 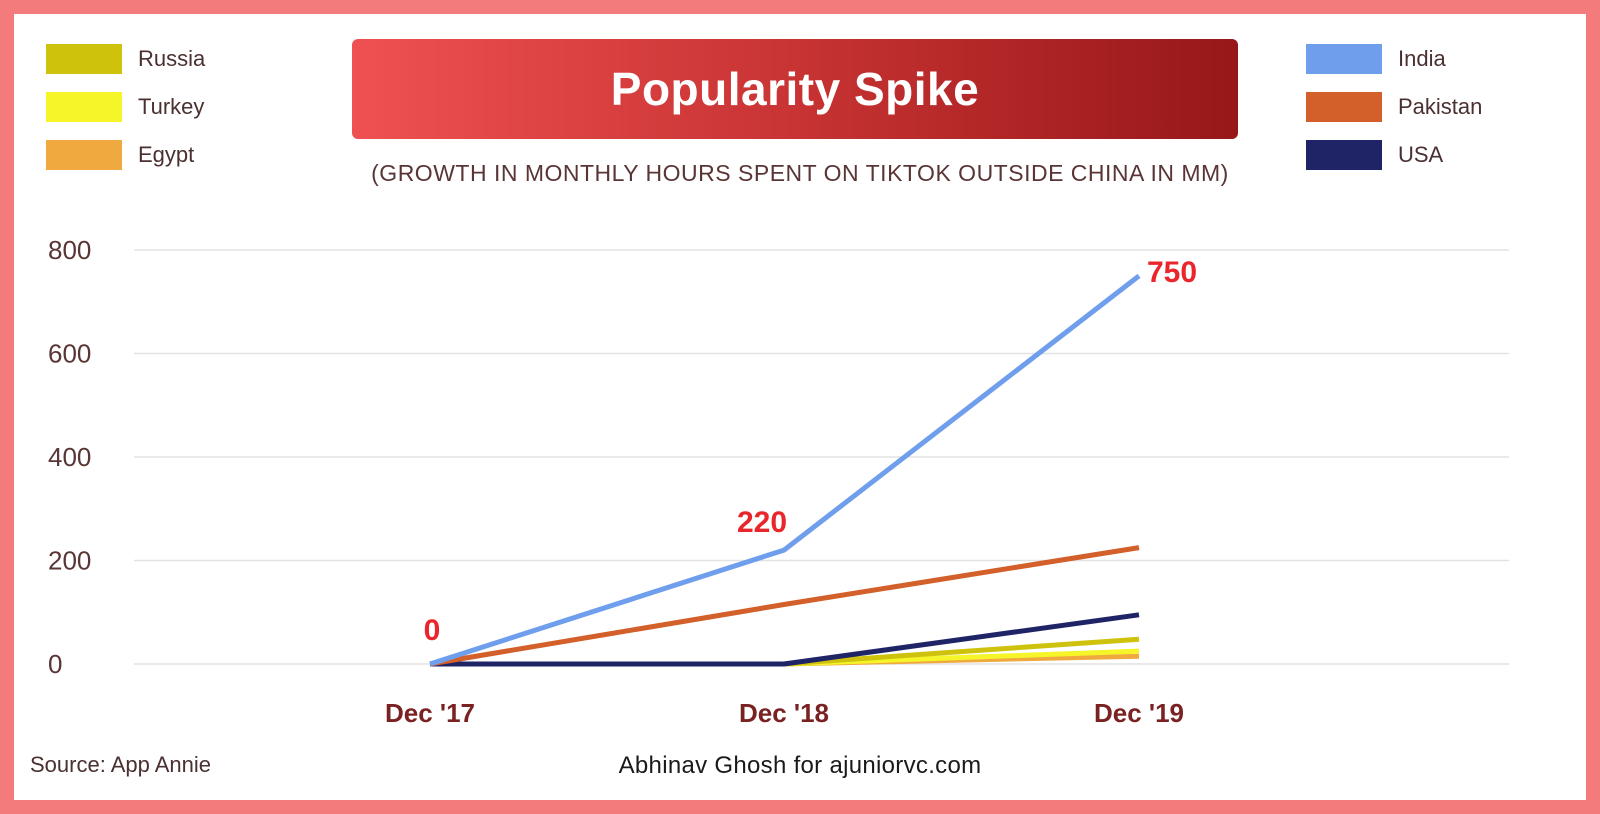 I want to click on legend-label-egypt: Egypt, so click(x=166, y=154).